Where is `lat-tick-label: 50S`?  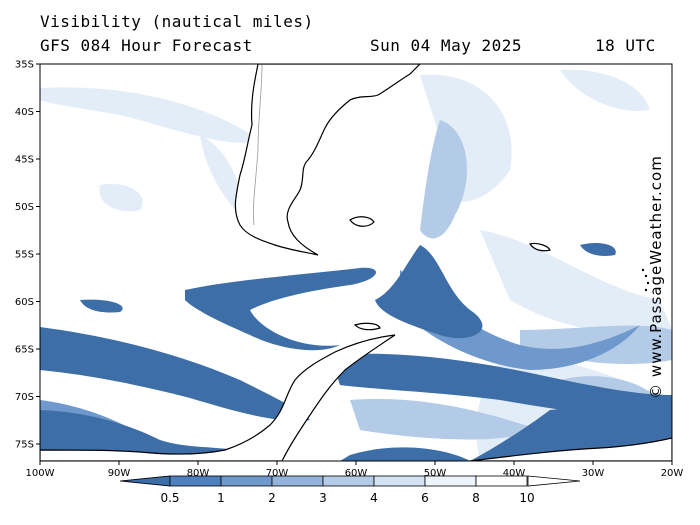
lat-tick-label: 50S is located at coordinates (24, 207).